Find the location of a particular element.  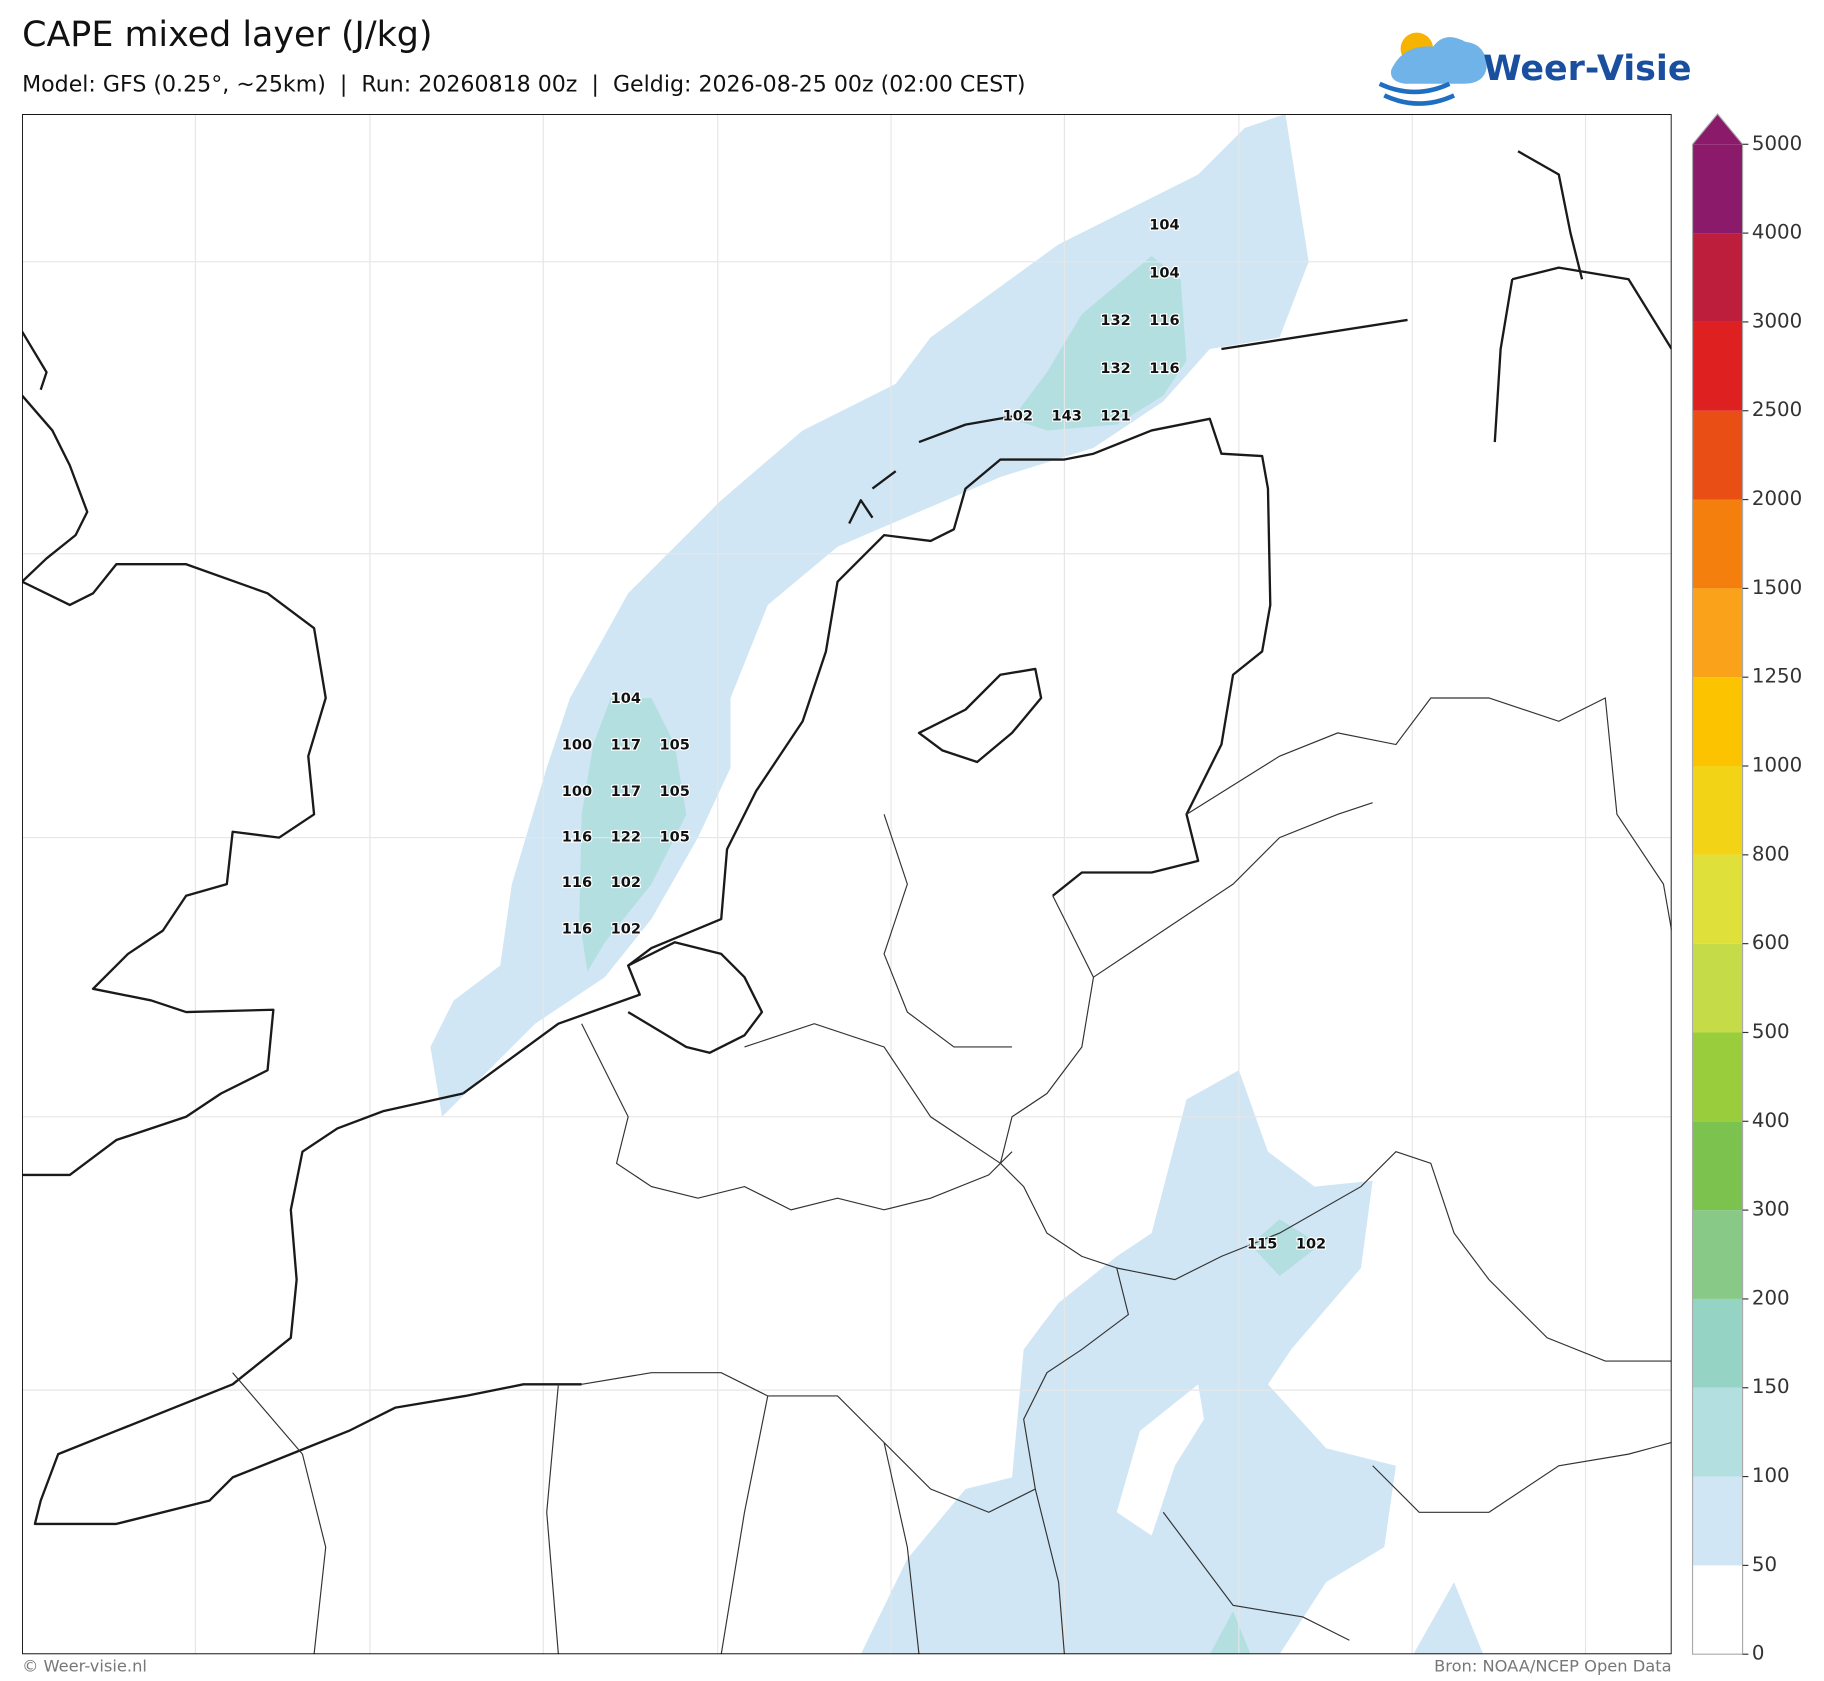

colorbar-label: 400 is located at coordinates (1771, 1120).